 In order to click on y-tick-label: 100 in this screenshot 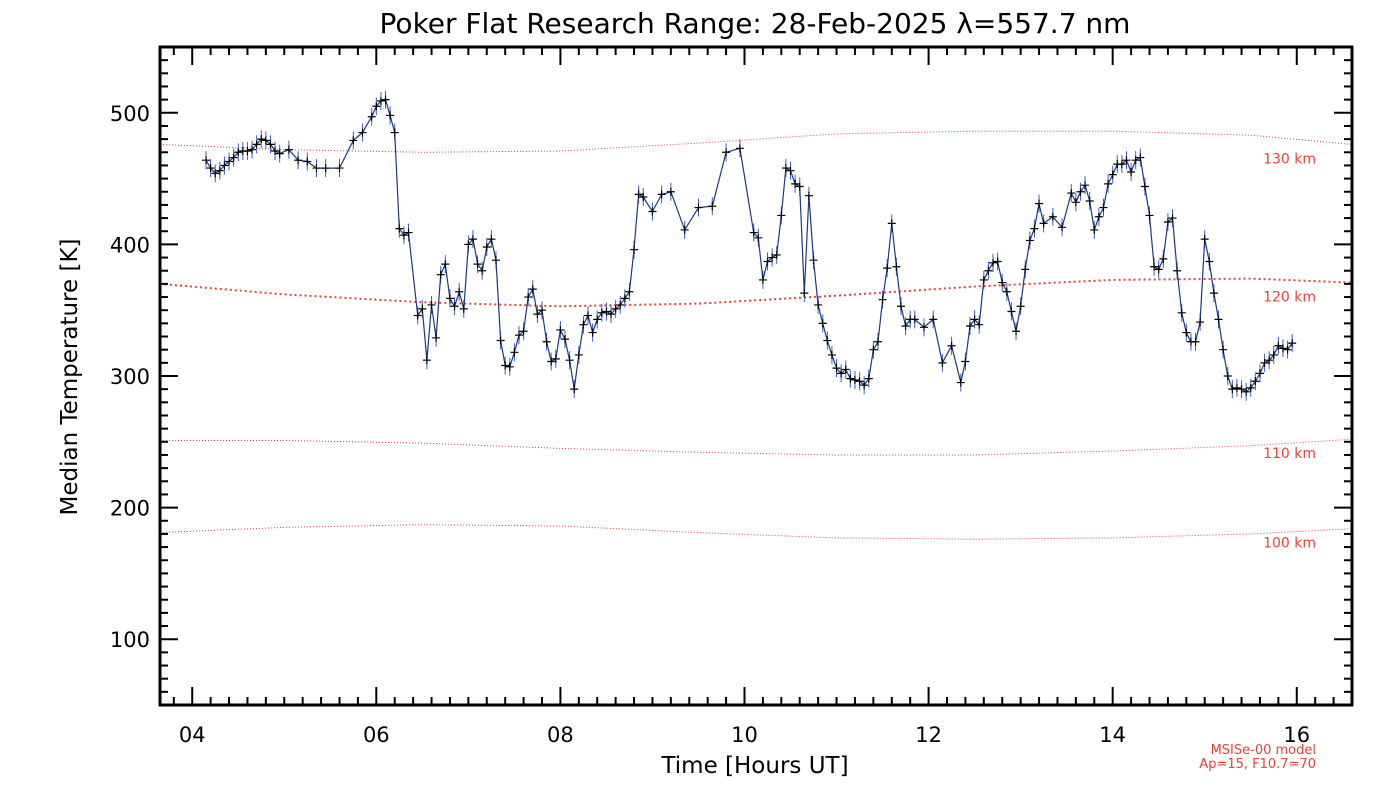, I will do `click(130, 640)`.